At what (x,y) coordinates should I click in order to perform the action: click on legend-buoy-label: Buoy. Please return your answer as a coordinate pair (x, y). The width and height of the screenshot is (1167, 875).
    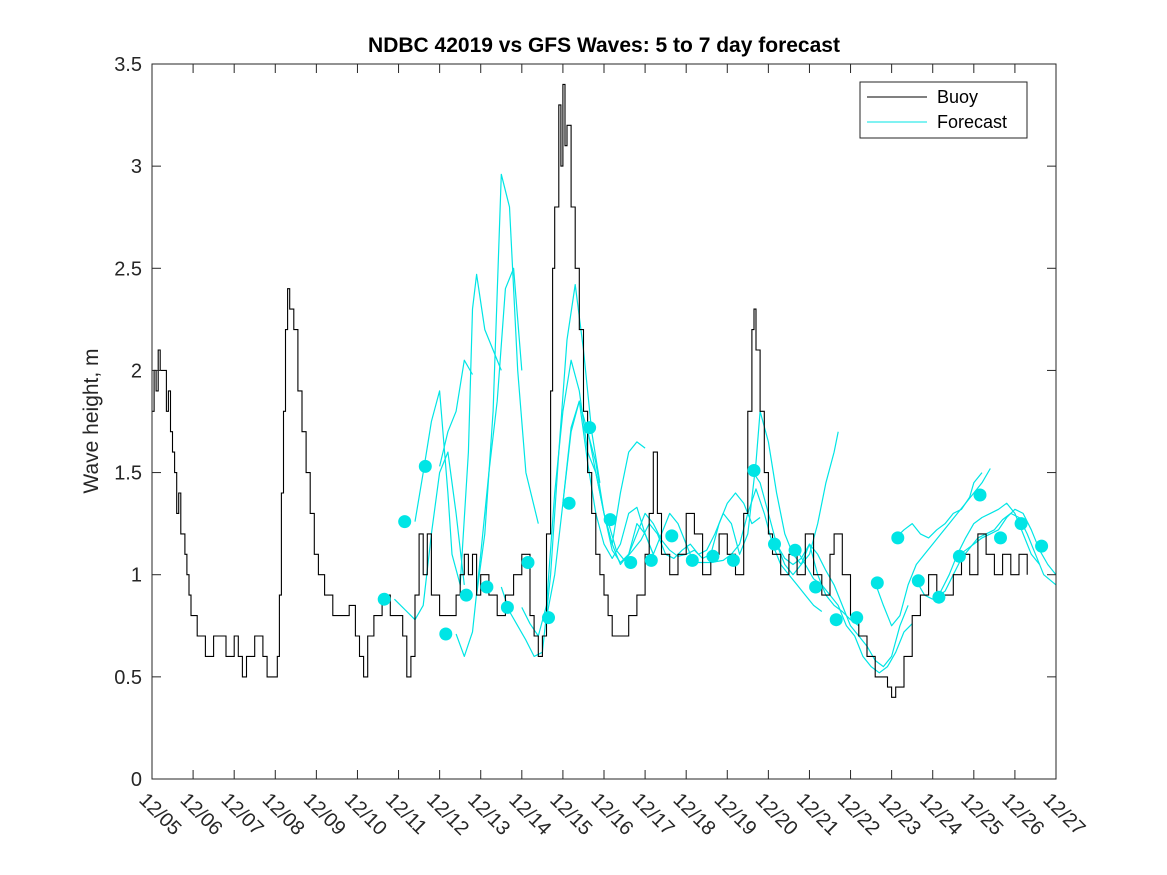
    Looking at the image, I should click on (957, 97).